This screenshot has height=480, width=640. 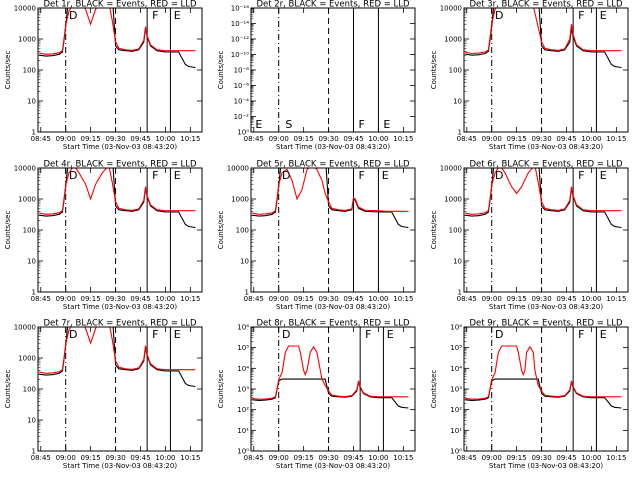 What do you see at coordinates (546, 5) in the screenshot?
I see `panel-title: Det 3r, BLACK = Events, RED = LLD` at bounding box center [546, 5].